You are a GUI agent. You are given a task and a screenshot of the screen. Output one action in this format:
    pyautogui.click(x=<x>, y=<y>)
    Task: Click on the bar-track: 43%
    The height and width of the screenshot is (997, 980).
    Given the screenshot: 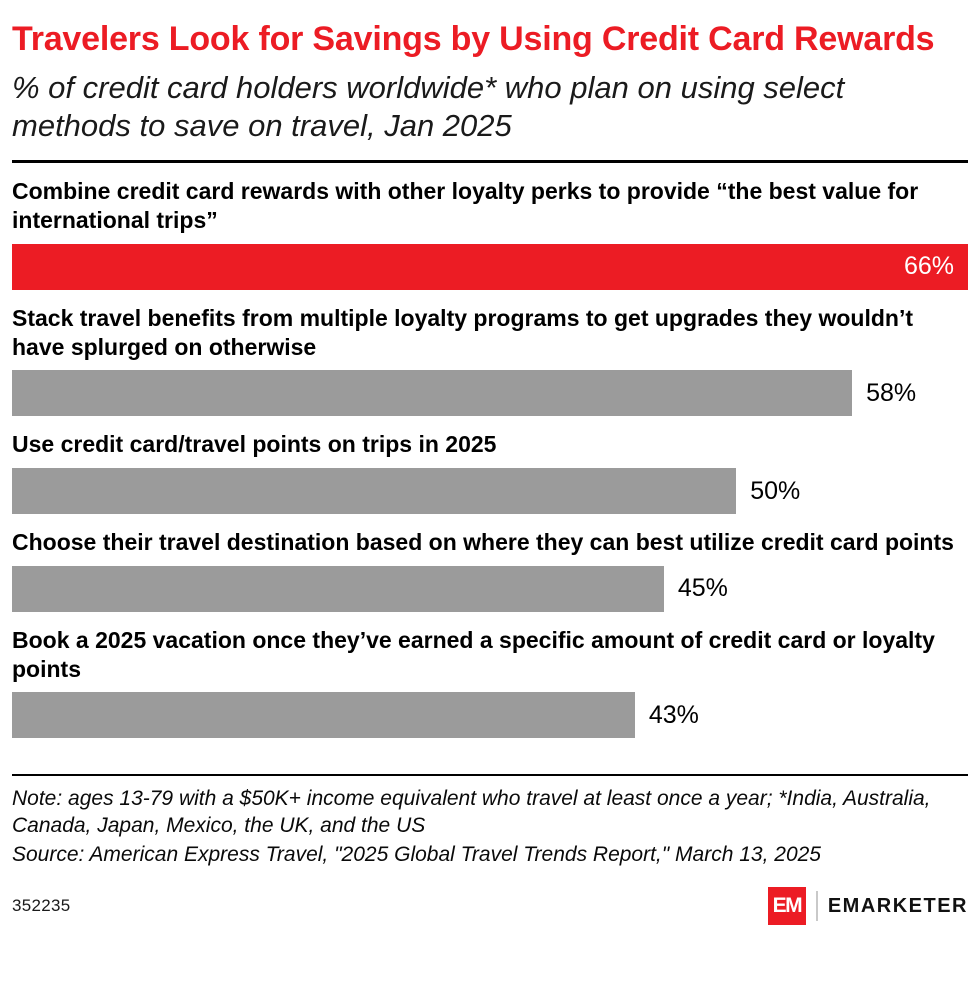 What is the action you would take?
    pyautogui.click(x=490, y=715)
    